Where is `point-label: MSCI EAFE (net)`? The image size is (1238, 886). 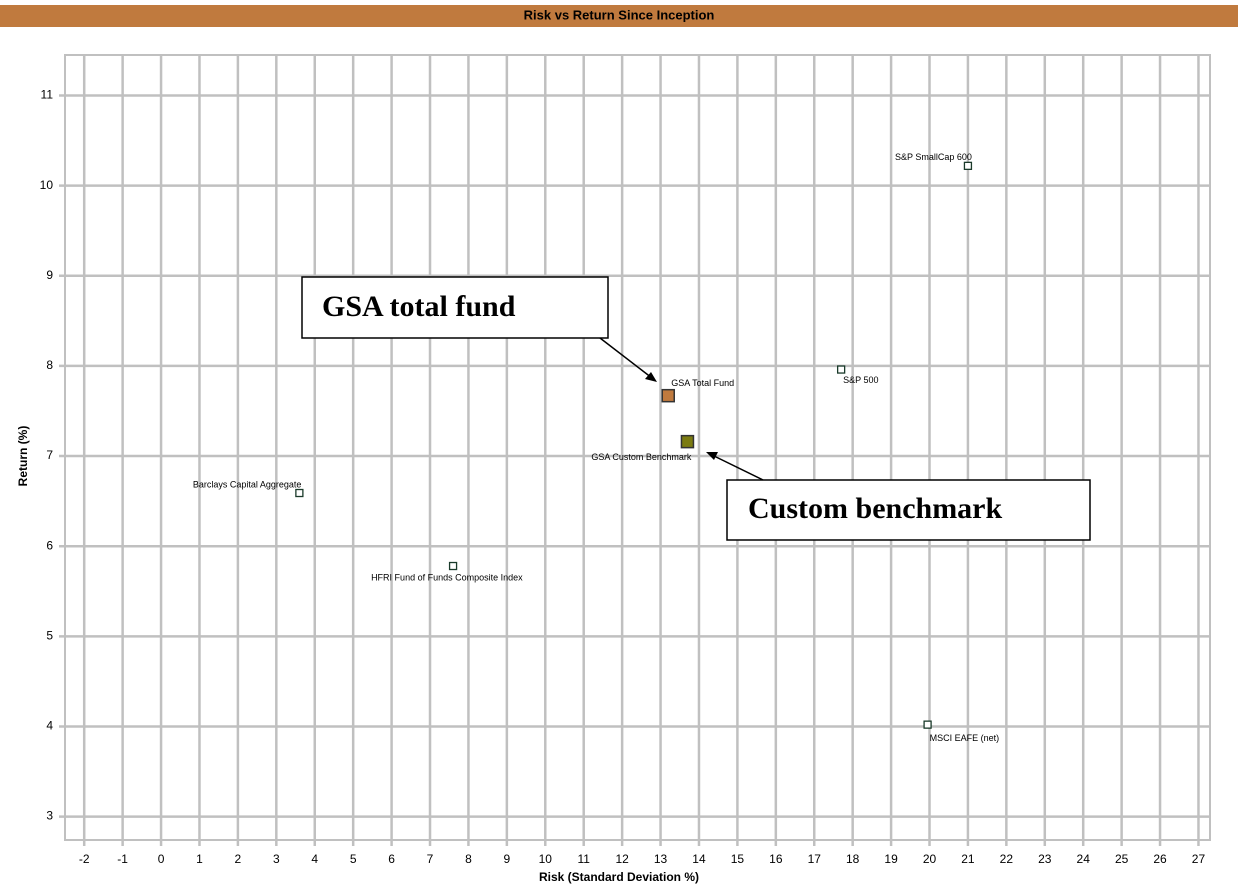 point-label: MSCI EAFE (net) is located at coordinates (965, 738).